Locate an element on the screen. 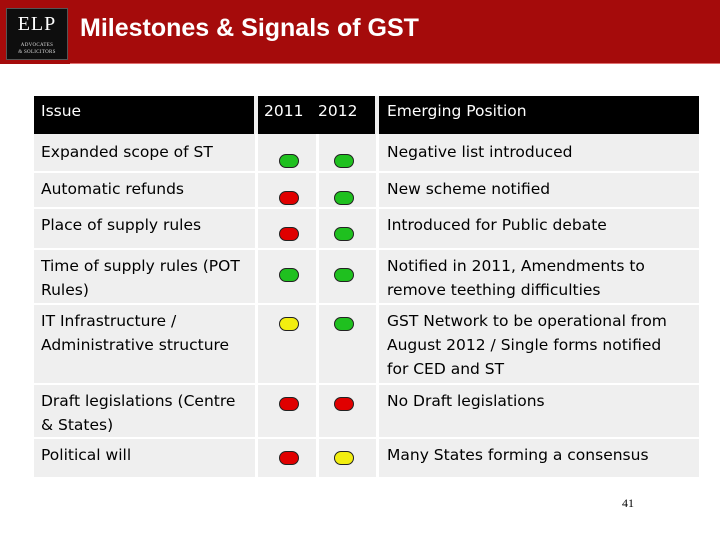 The width and height of the screenshot is (720, 540). header-emerging-position: Emerging Position is located at coordinates (539, 115).